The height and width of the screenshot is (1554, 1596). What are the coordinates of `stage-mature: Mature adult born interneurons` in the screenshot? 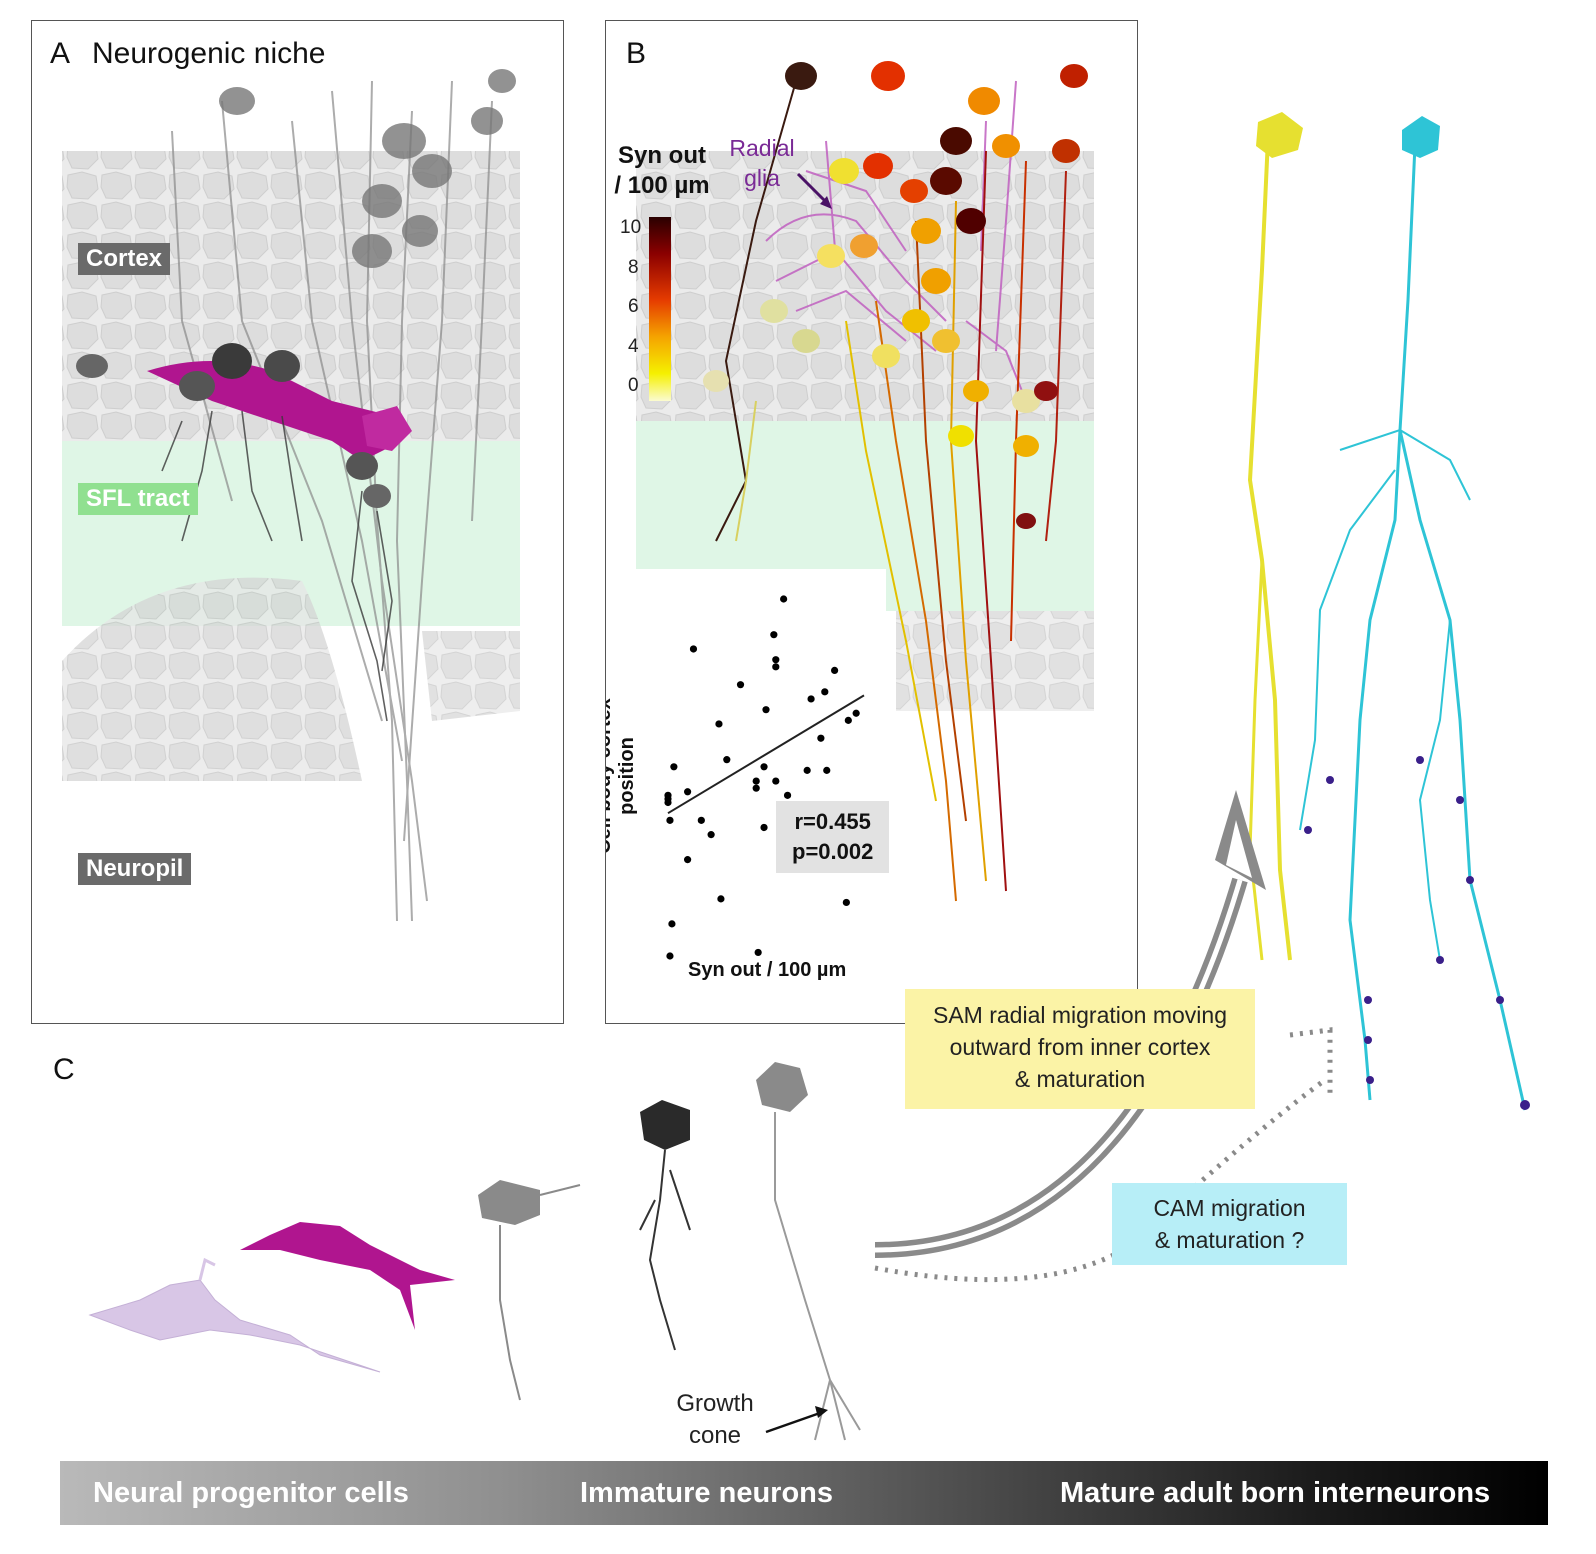 It's located at (1275, 1493).